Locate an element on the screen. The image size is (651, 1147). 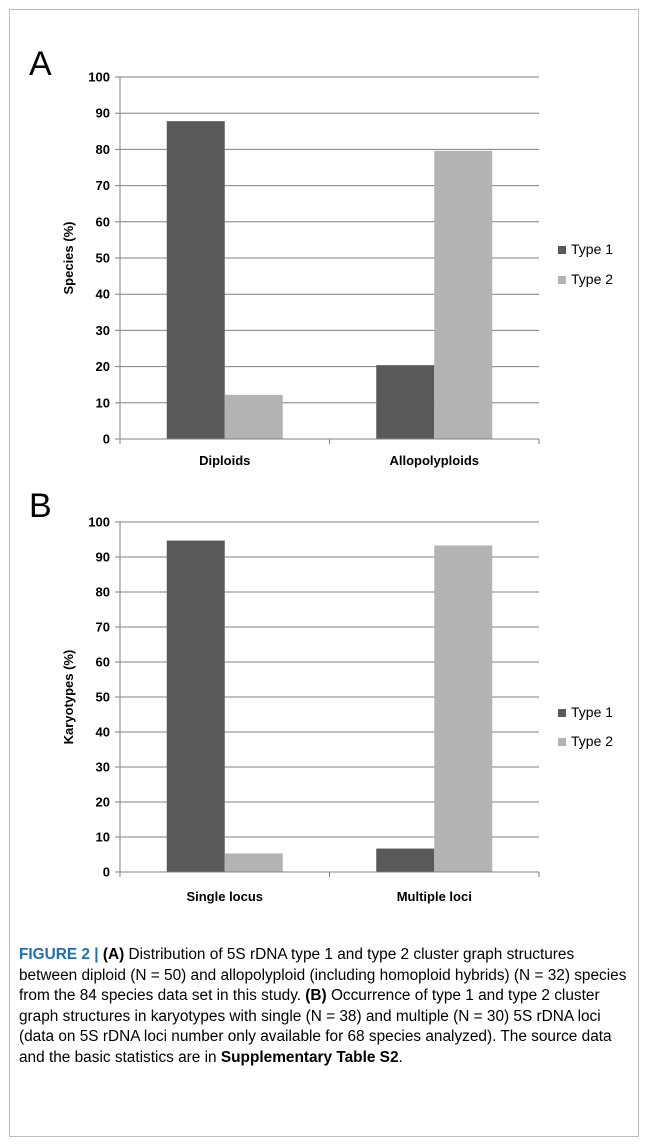
x-category-label: Single locus is located at coordinates (224, 896).